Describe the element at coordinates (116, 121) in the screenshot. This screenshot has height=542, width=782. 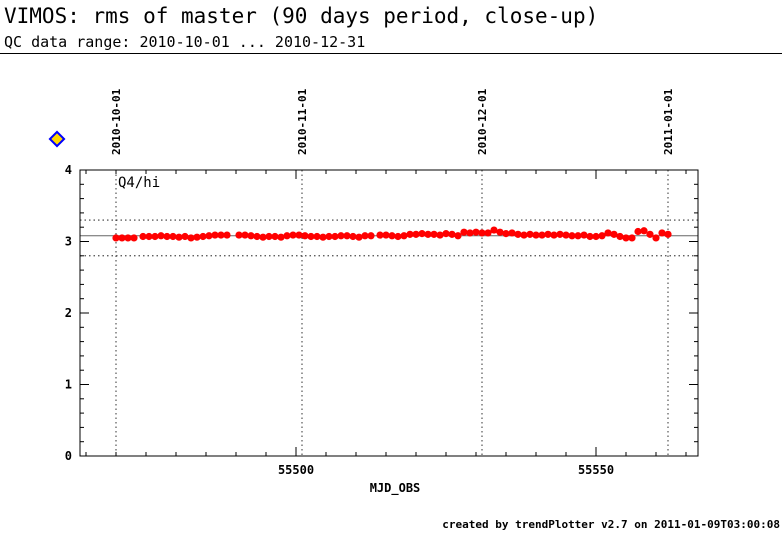
I see `date-marker-label: 2010-10-01` at that location.